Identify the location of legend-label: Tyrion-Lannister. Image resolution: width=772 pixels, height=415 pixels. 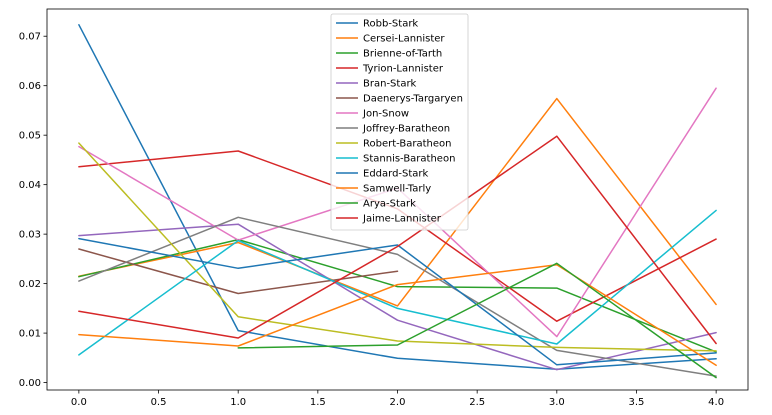
(403, 69).